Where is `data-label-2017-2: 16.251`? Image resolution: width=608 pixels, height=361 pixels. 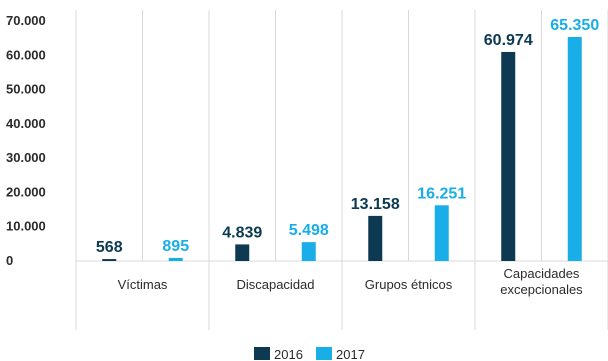 data-label-2017-2: 16.251 is located at coordinates (441, 193).